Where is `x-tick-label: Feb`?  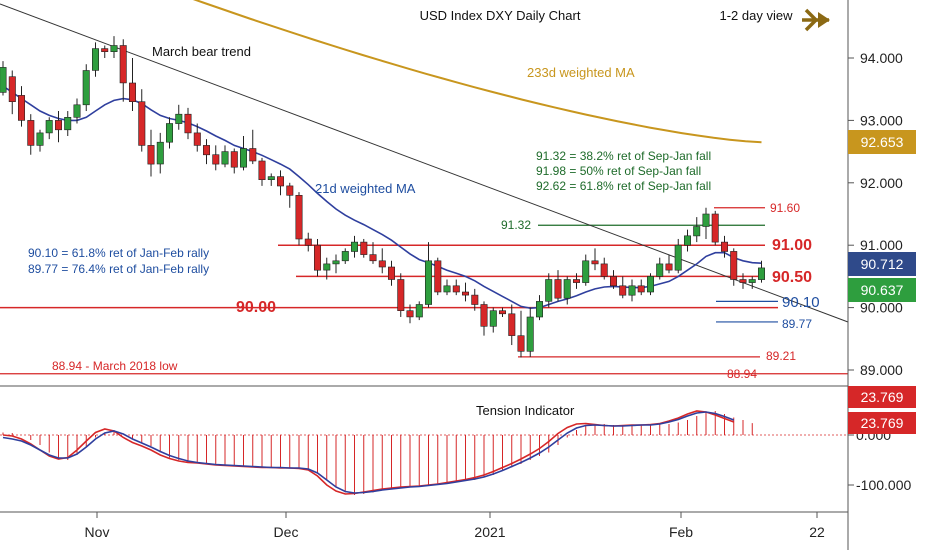 x-tick-label: Feb is located at coordinates (681, 532).